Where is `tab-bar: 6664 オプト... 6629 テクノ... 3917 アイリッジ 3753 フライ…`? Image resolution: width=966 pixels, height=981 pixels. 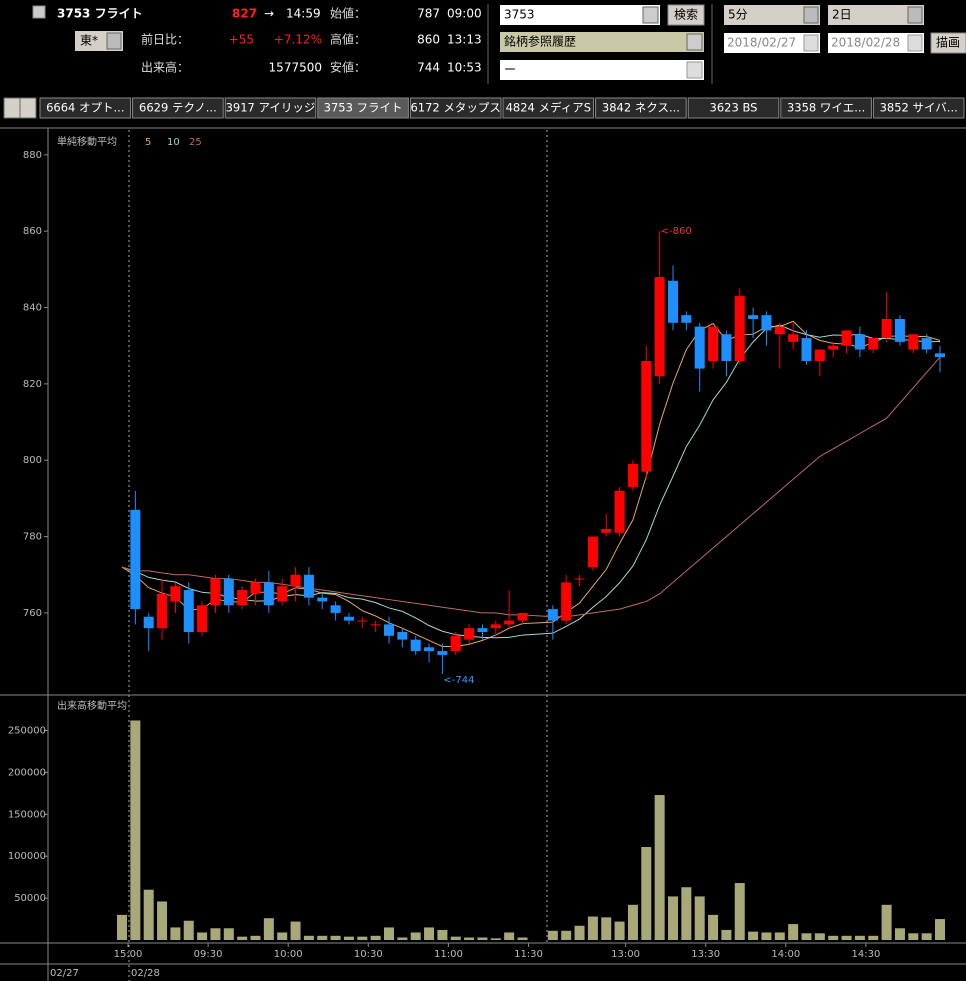 tab-bar: 6664 オプト... 6629 テクノ... 3917 アイリッジ 3753 フライ… is located at coordinates (502, 108).